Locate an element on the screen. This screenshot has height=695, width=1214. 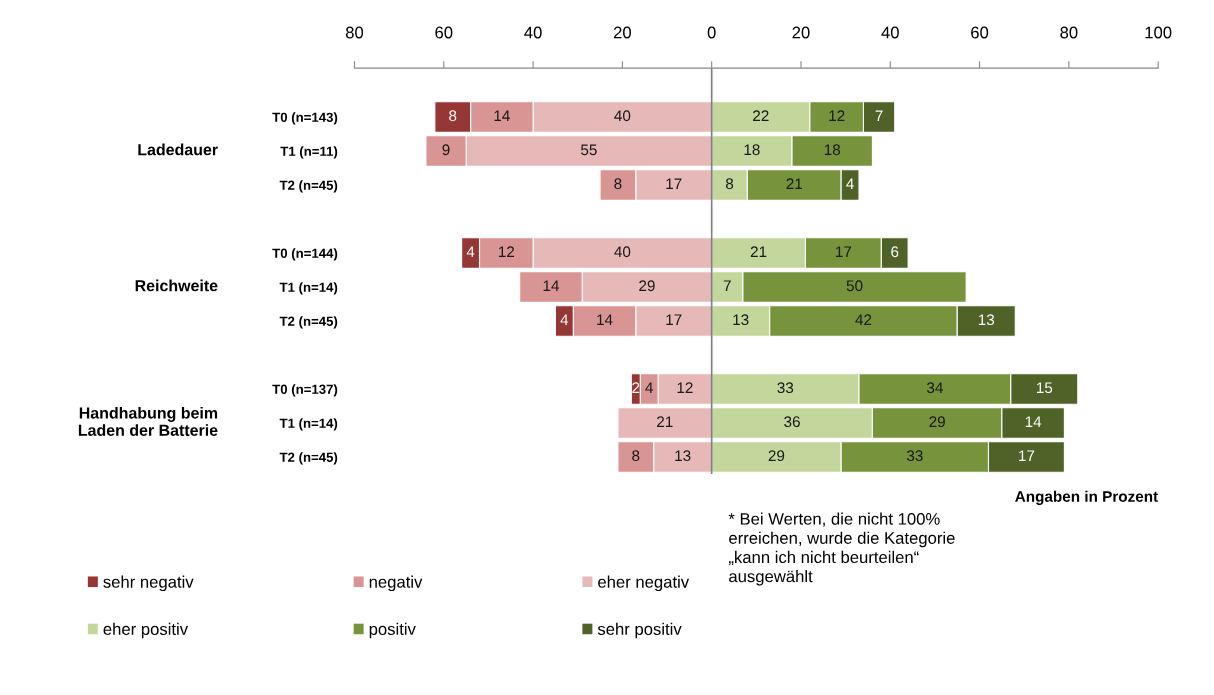
legend-label: sehr positiv is located at coordinates (639, 630).